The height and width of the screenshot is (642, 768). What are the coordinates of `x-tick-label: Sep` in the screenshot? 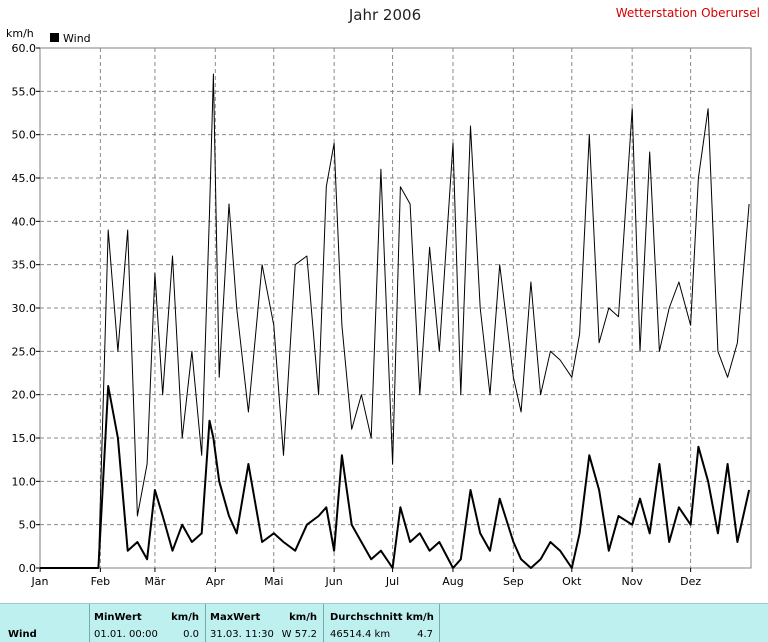 It's located at (513, 581).